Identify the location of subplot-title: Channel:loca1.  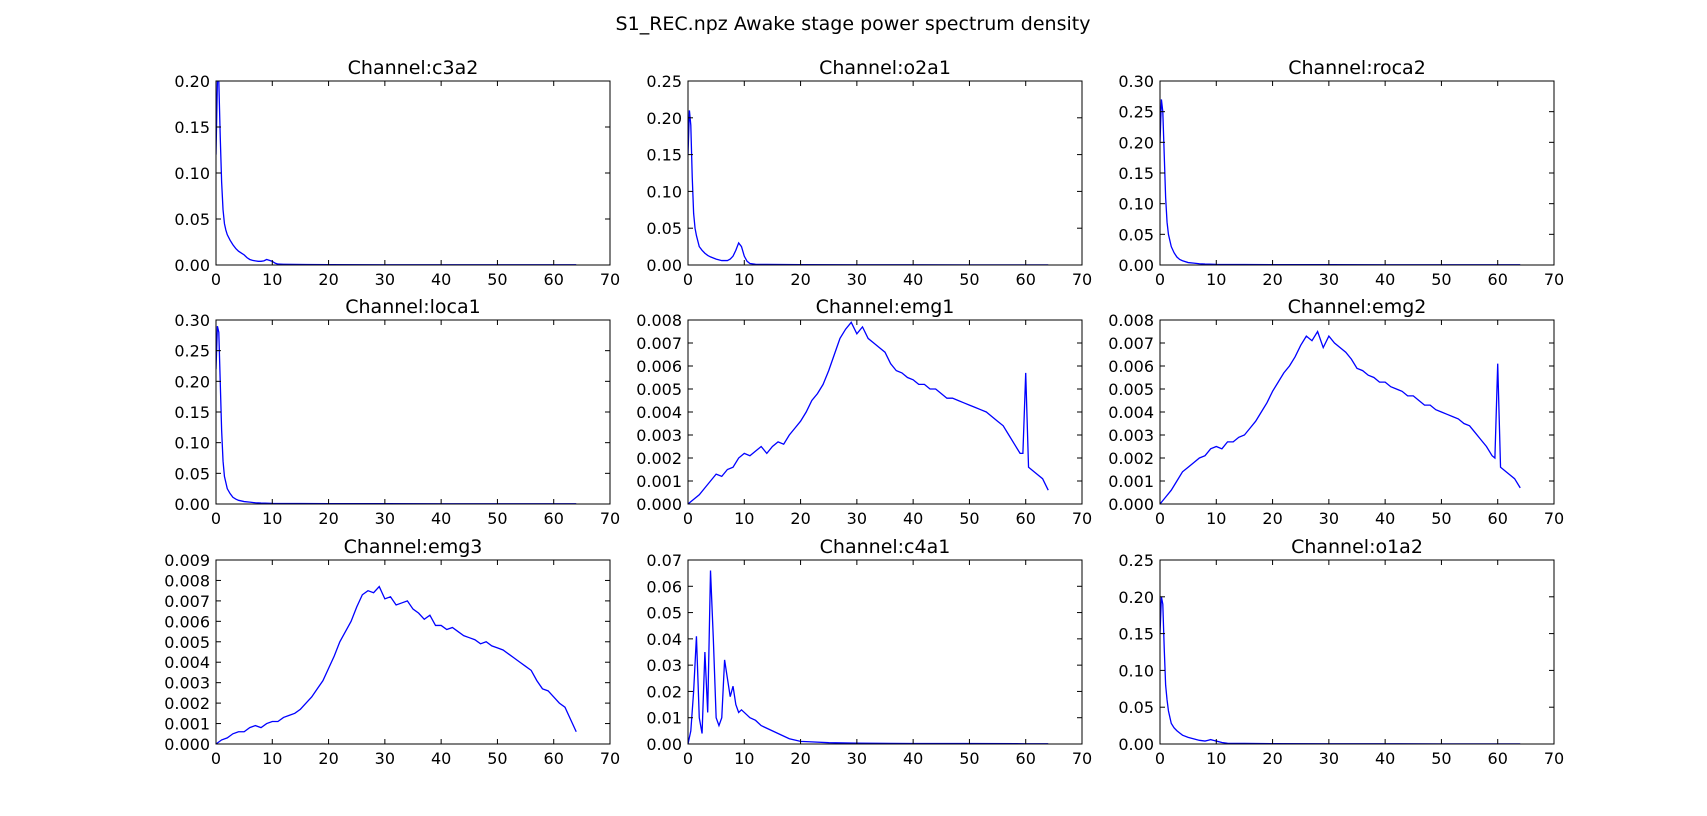
(413, 307).